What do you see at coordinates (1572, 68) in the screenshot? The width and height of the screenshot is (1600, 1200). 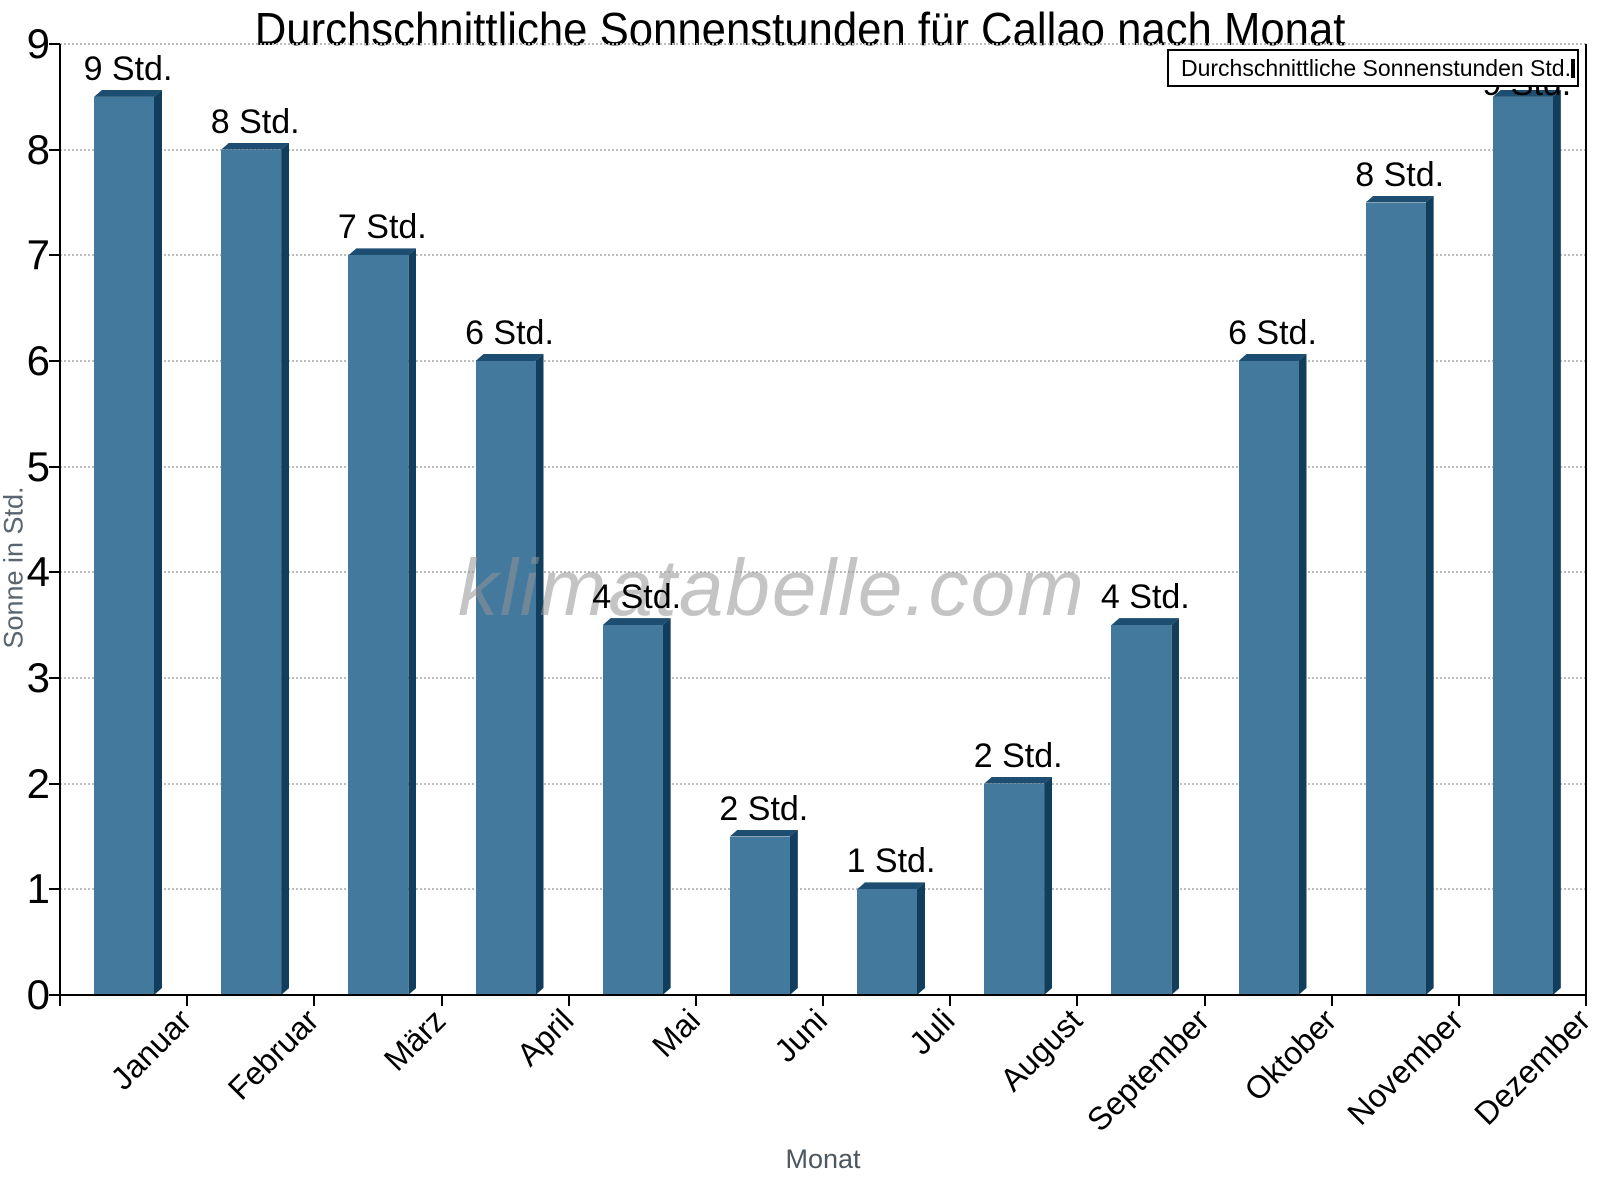 I see `legend-swatch-icon` at bounding box center [1572, 68].